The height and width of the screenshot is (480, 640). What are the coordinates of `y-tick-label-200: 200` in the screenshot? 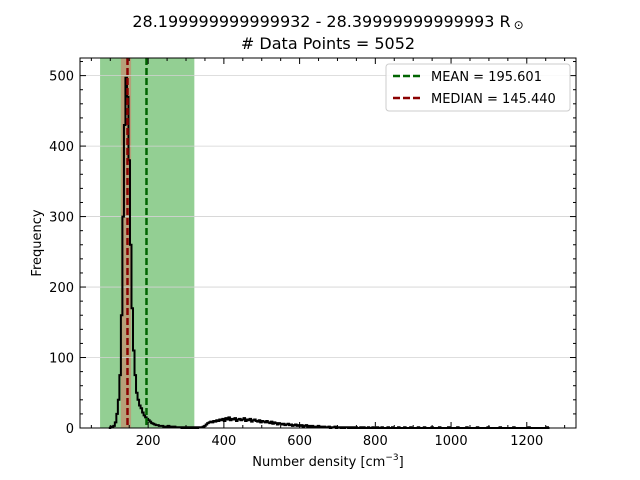 It's located at (61, 288).